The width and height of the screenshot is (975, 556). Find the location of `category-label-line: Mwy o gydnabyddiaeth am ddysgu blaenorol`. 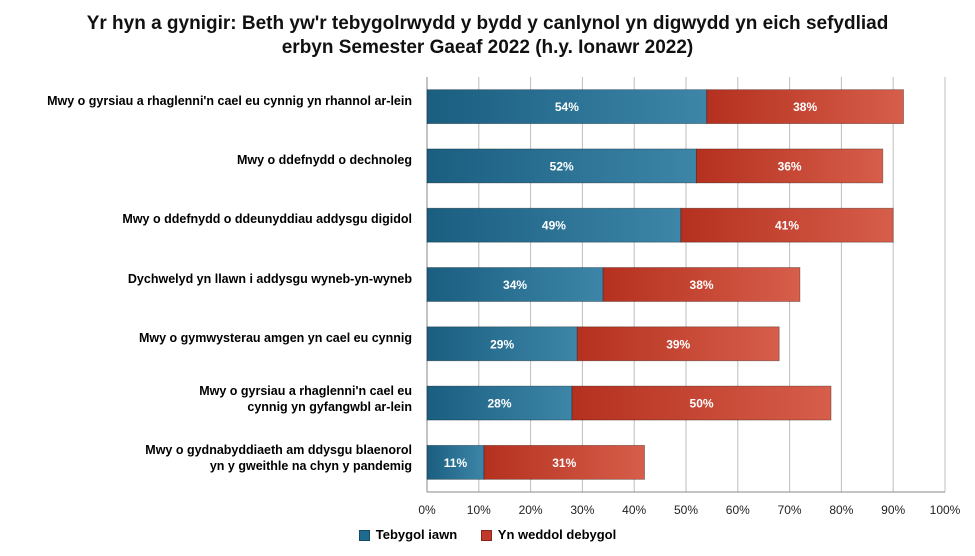

category-label-line: Mwy o gydnabyddiaeth am ddysgu blaenorol is located at coordinates (278, 450).